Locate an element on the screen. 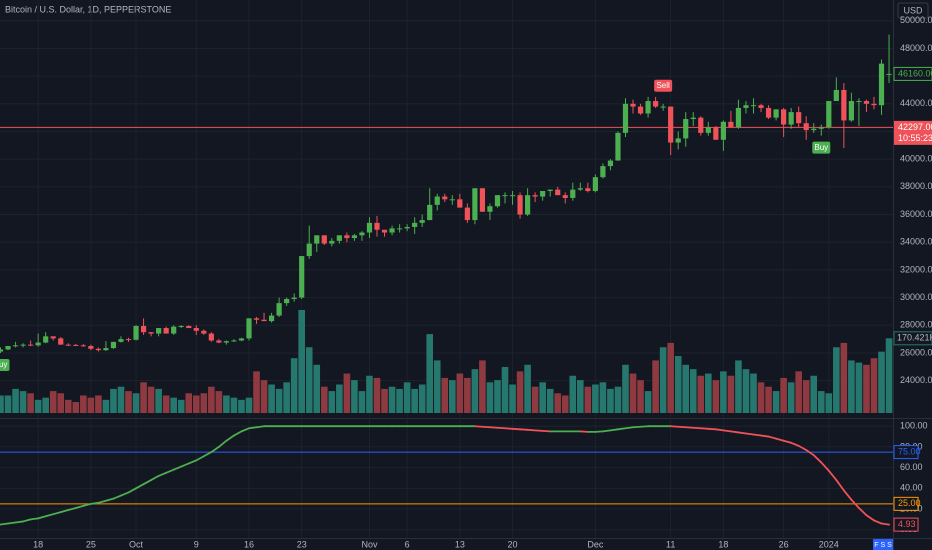  currency-box is located at coordinates (913, 10).